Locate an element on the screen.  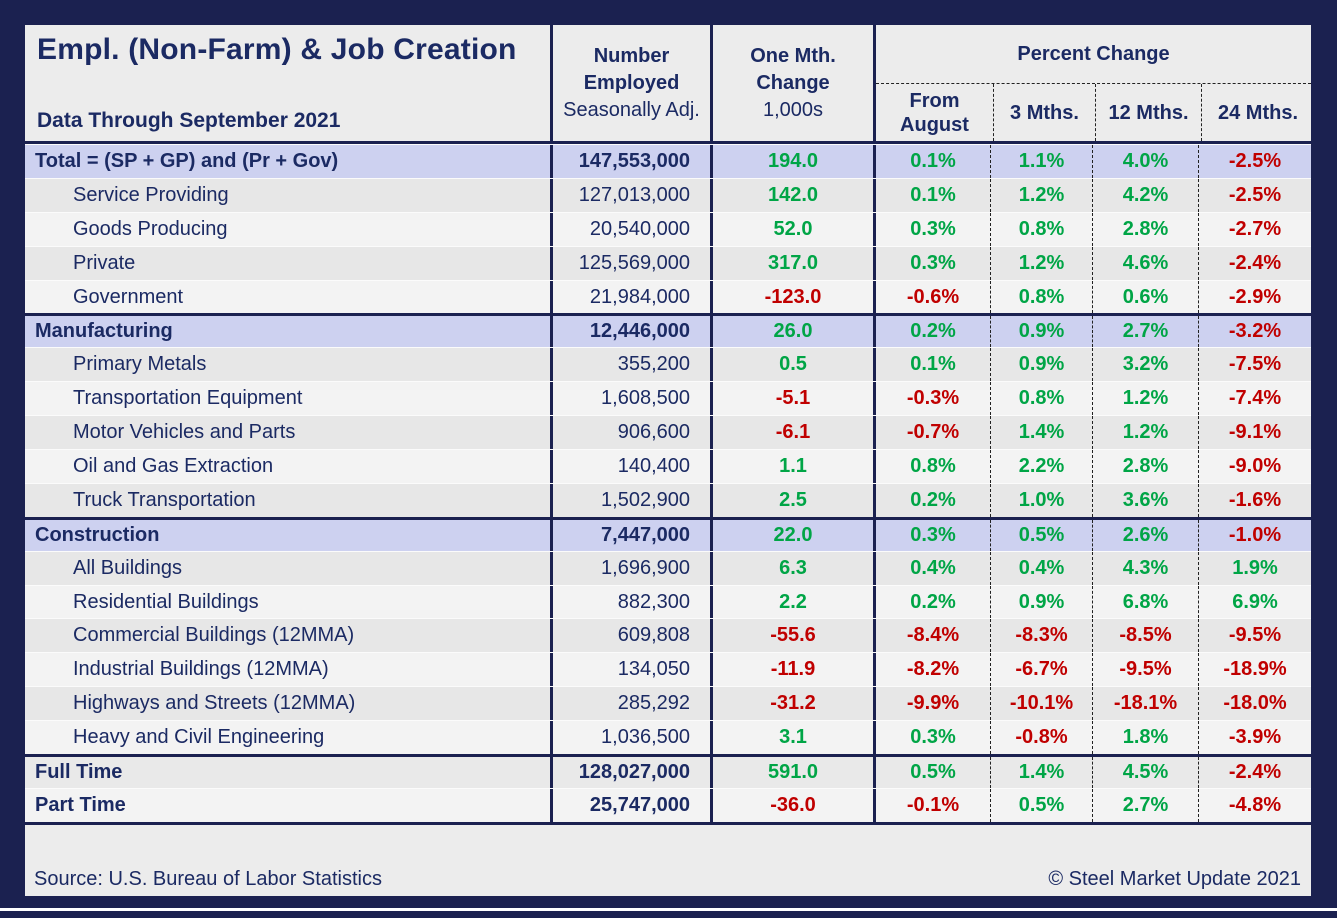
pct-3-months-value: 2.2% is located at coordinates (1041, 466).